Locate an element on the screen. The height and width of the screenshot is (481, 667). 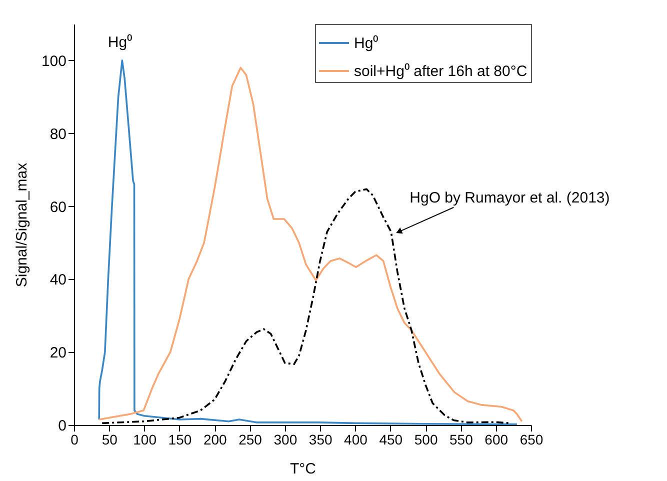
y-tick-label: 20 is located at coordinates (58, 353).